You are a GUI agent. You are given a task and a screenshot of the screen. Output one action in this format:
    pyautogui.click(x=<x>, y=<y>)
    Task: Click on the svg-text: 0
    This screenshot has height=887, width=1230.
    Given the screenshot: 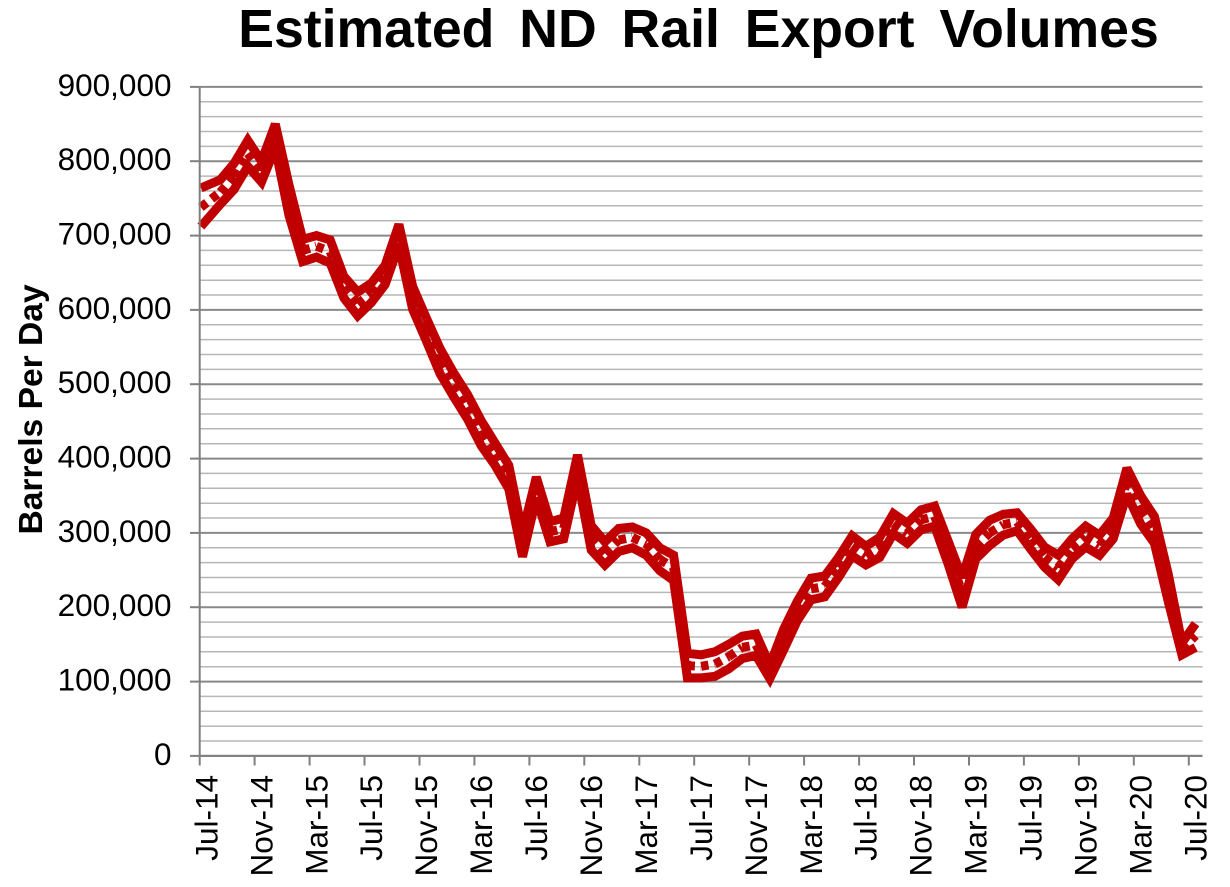 What is the action you would take?
    pyautogui.click(x=163, y=754)
    